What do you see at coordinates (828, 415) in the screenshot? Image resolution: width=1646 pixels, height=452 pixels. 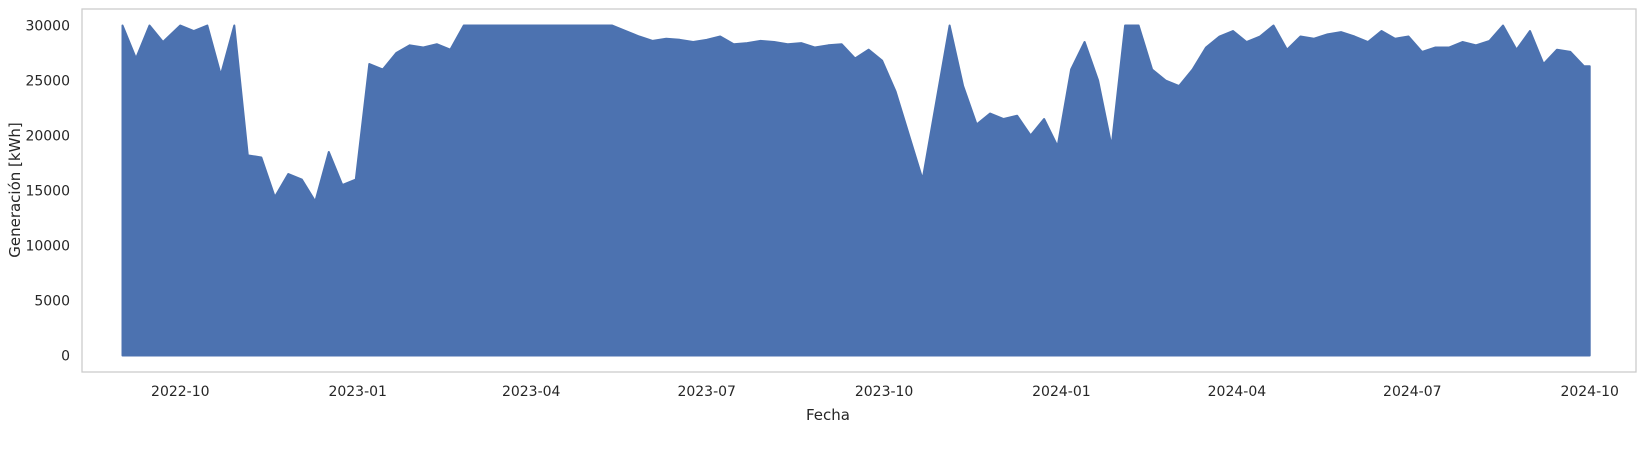 I see `x-axis-label: Fecha` at bounding box center [828, 415].